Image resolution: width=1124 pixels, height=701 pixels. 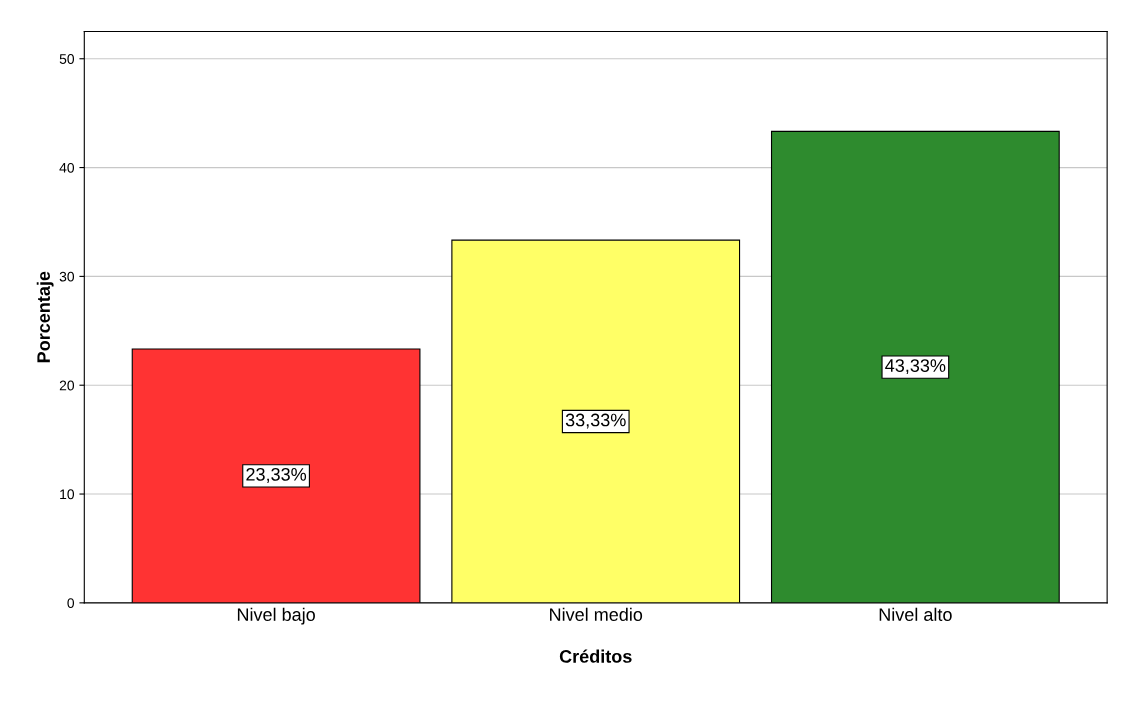 I want to click on y-tick-label: 30, so click(x=67, y=276).